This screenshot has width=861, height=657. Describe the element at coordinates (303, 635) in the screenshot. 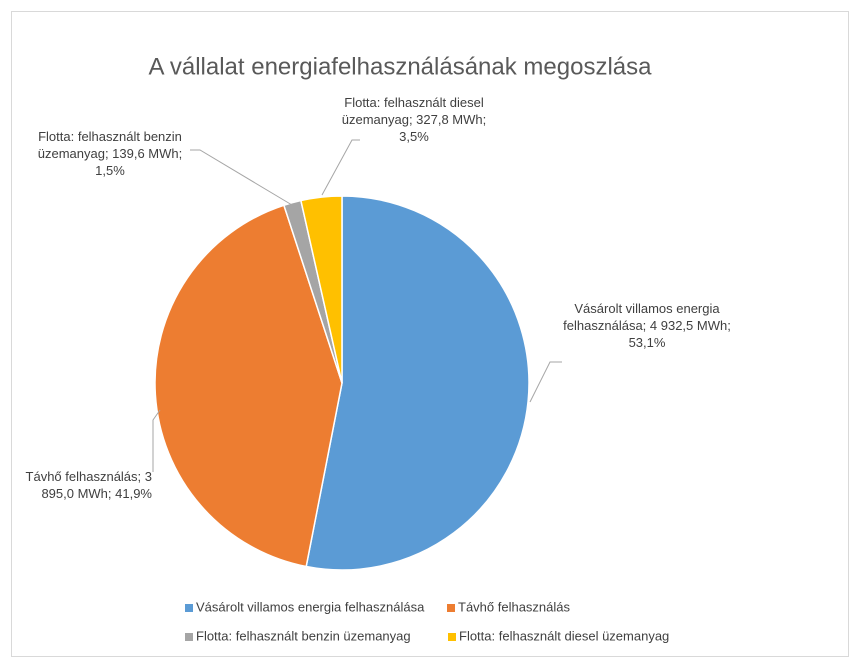

I see `legend-label: Flotta: felhasznált benzin üzemanyag` at that location.